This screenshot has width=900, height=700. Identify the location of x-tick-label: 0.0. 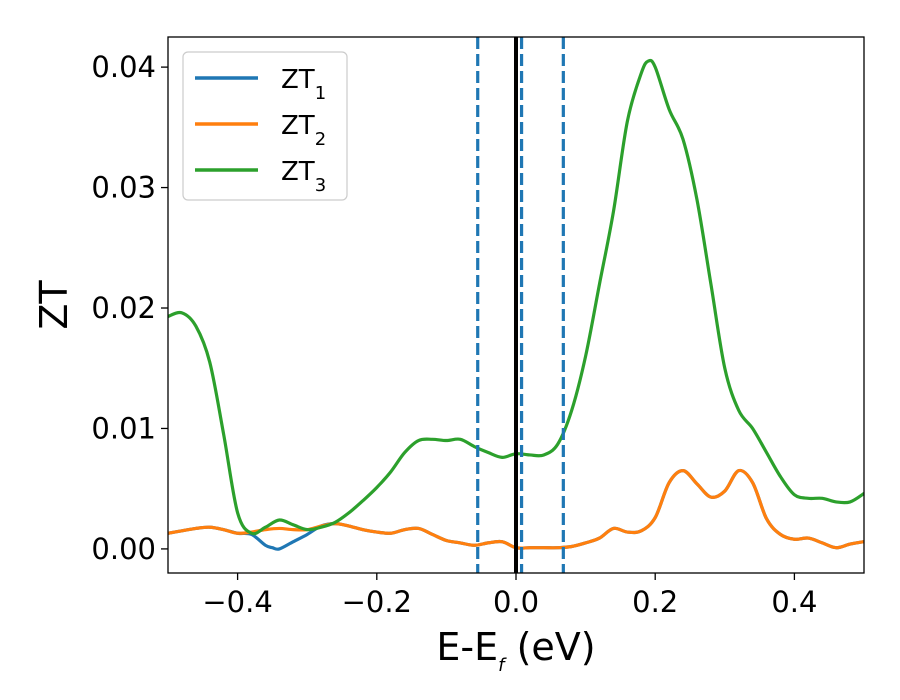
(516, 602).